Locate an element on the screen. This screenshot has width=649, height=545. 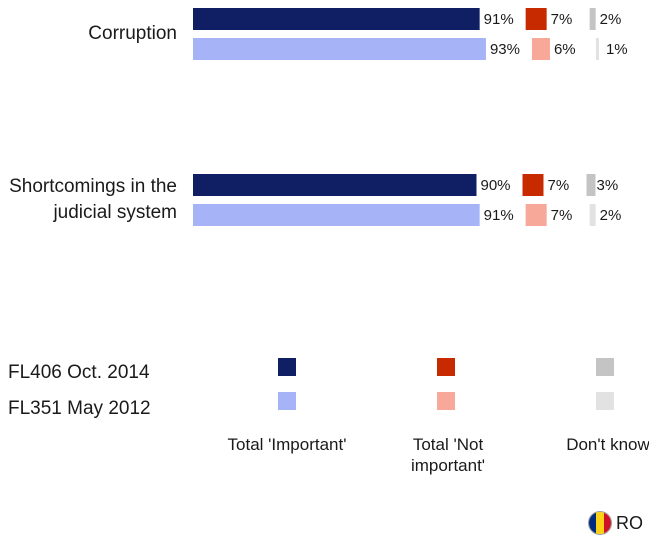
legend-swatch-important-2014 is located at coordinates (287, 367).